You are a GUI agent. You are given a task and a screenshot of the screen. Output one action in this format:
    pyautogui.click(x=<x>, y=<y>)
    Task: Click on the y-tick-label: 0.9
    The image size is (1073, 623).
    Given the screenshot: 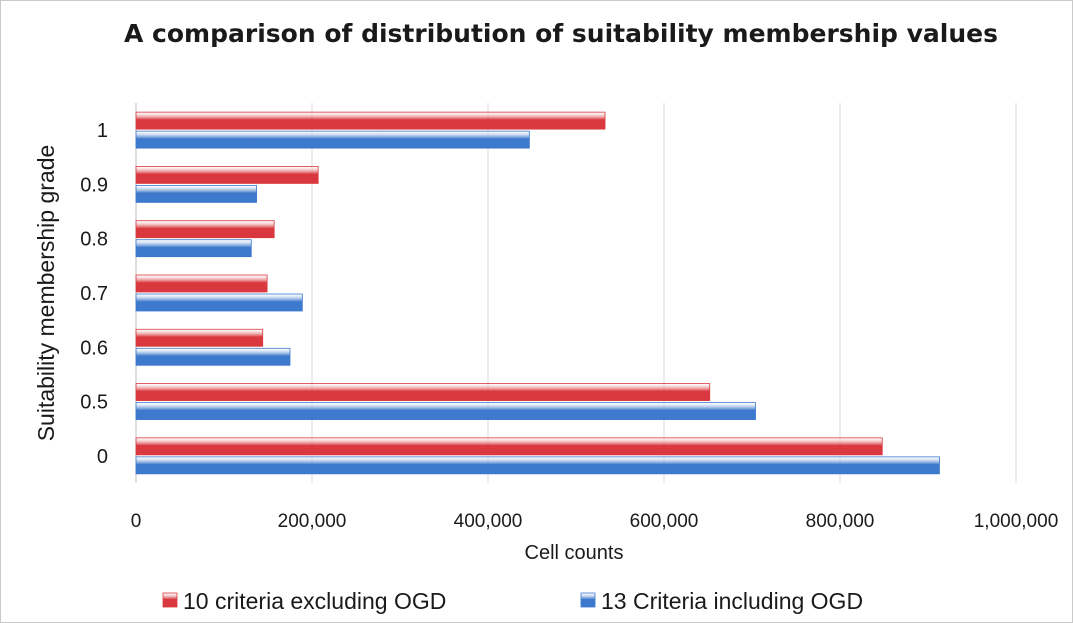 What is the action you would take?
    pyautogui.click(x=94, y=185)
    